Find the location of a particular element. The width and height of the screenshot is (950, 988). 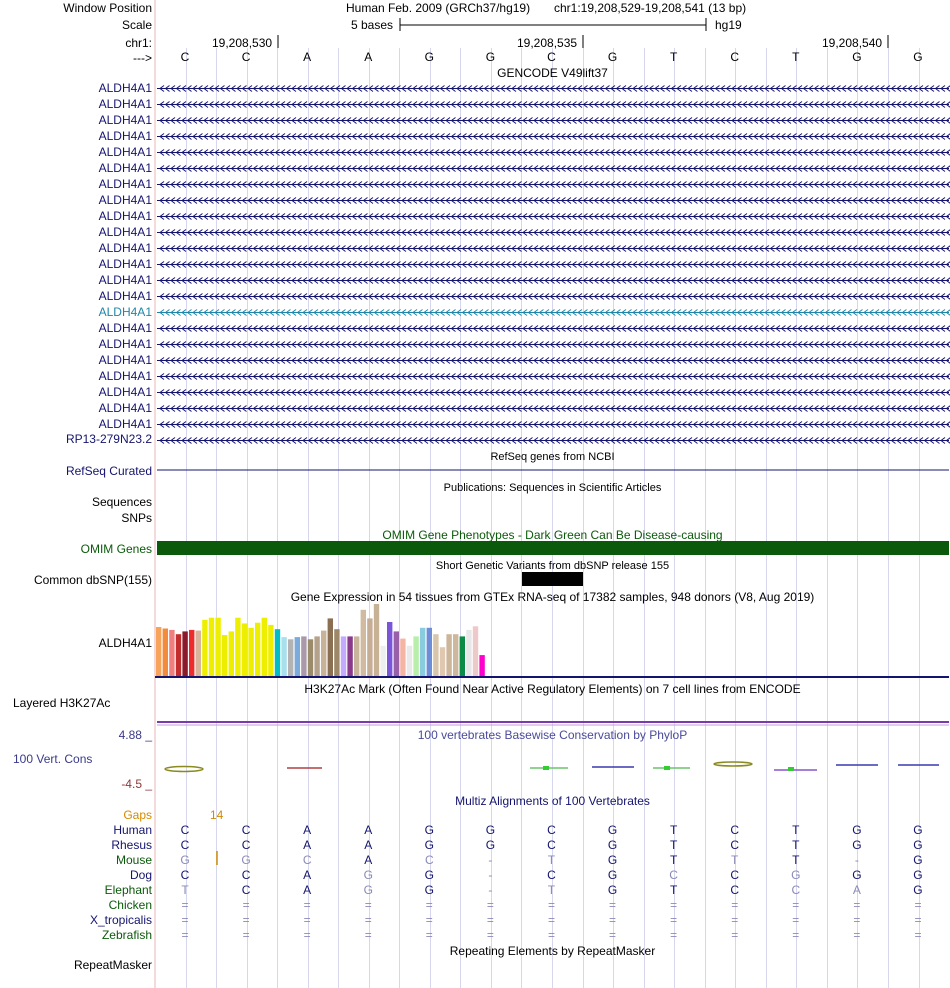

omim-track-label: OMIM Genes is located at coordinates (116, 549).